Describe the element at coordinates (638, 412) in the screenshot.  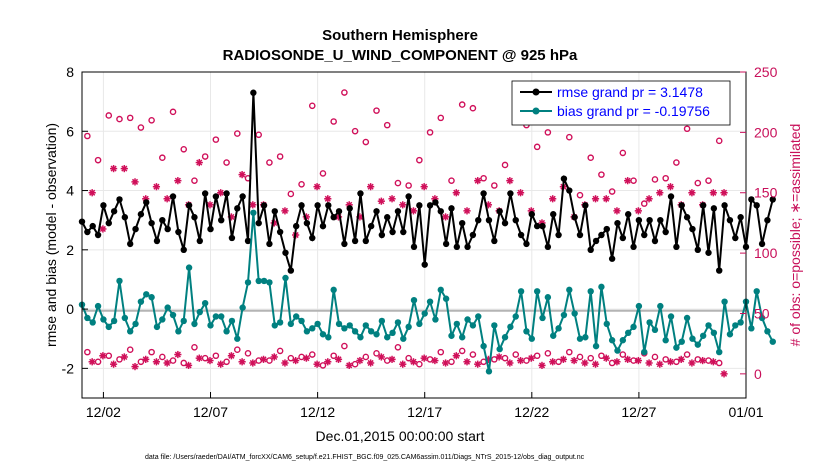
I see `x-tick-label: 12/27` at that location.